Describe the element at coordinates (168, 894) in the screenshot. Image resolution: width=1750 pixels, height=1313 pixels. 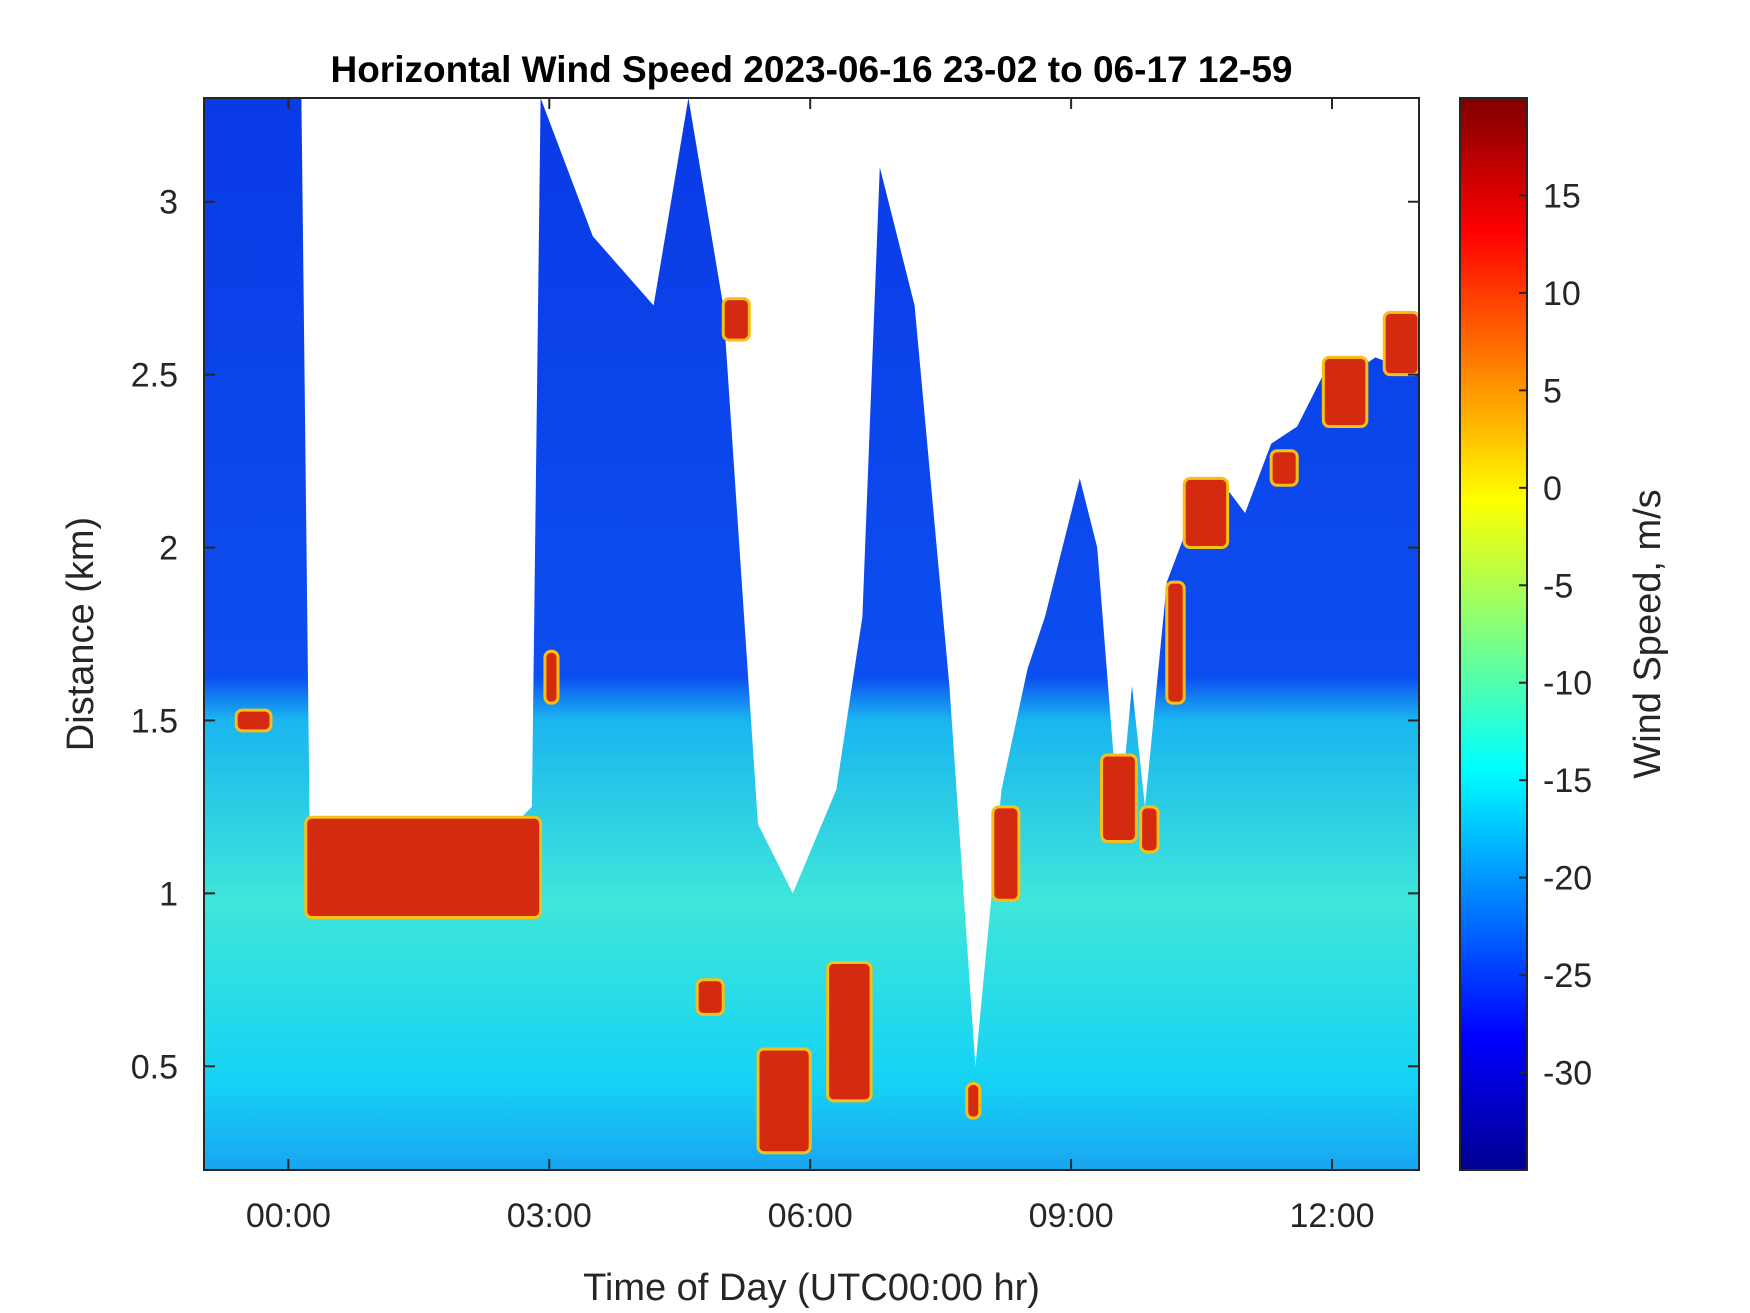
I see `y-tick-label: 1` at that location.